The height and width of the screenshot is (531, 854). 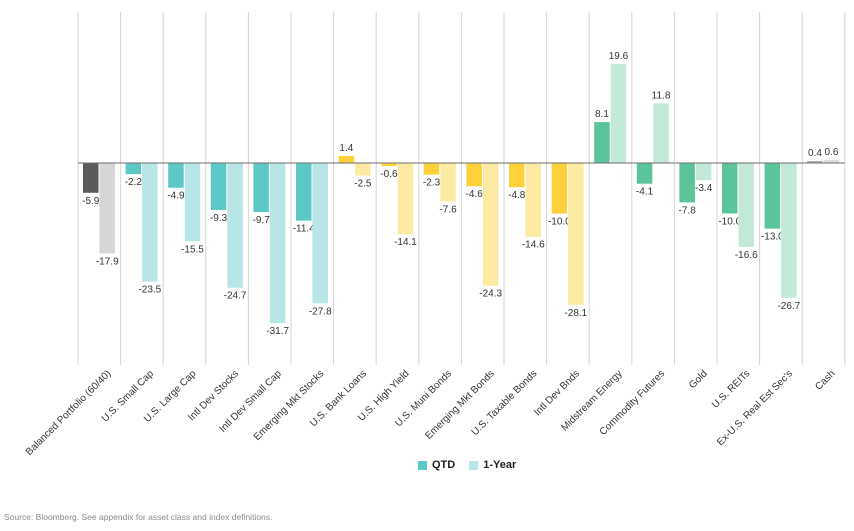 What do you see at coordinates (517, 195) in the screenshot?
I see `data-label: -4.8` at bounding box center [517, 195].